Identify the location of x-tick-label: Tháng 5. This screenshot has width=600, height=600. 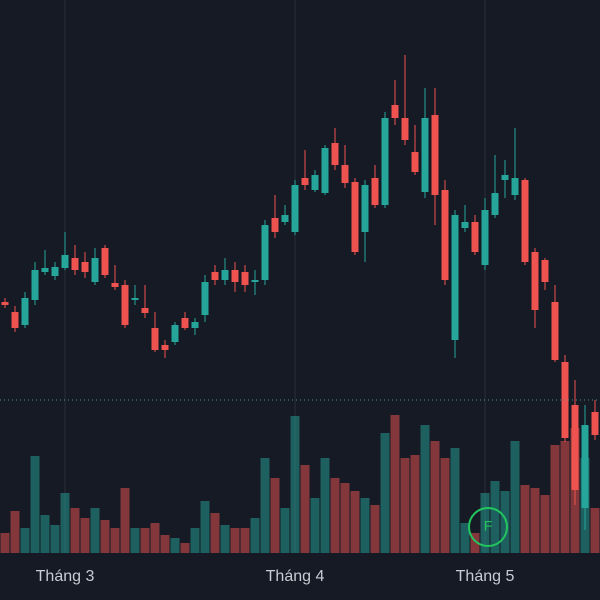
(485, 576).